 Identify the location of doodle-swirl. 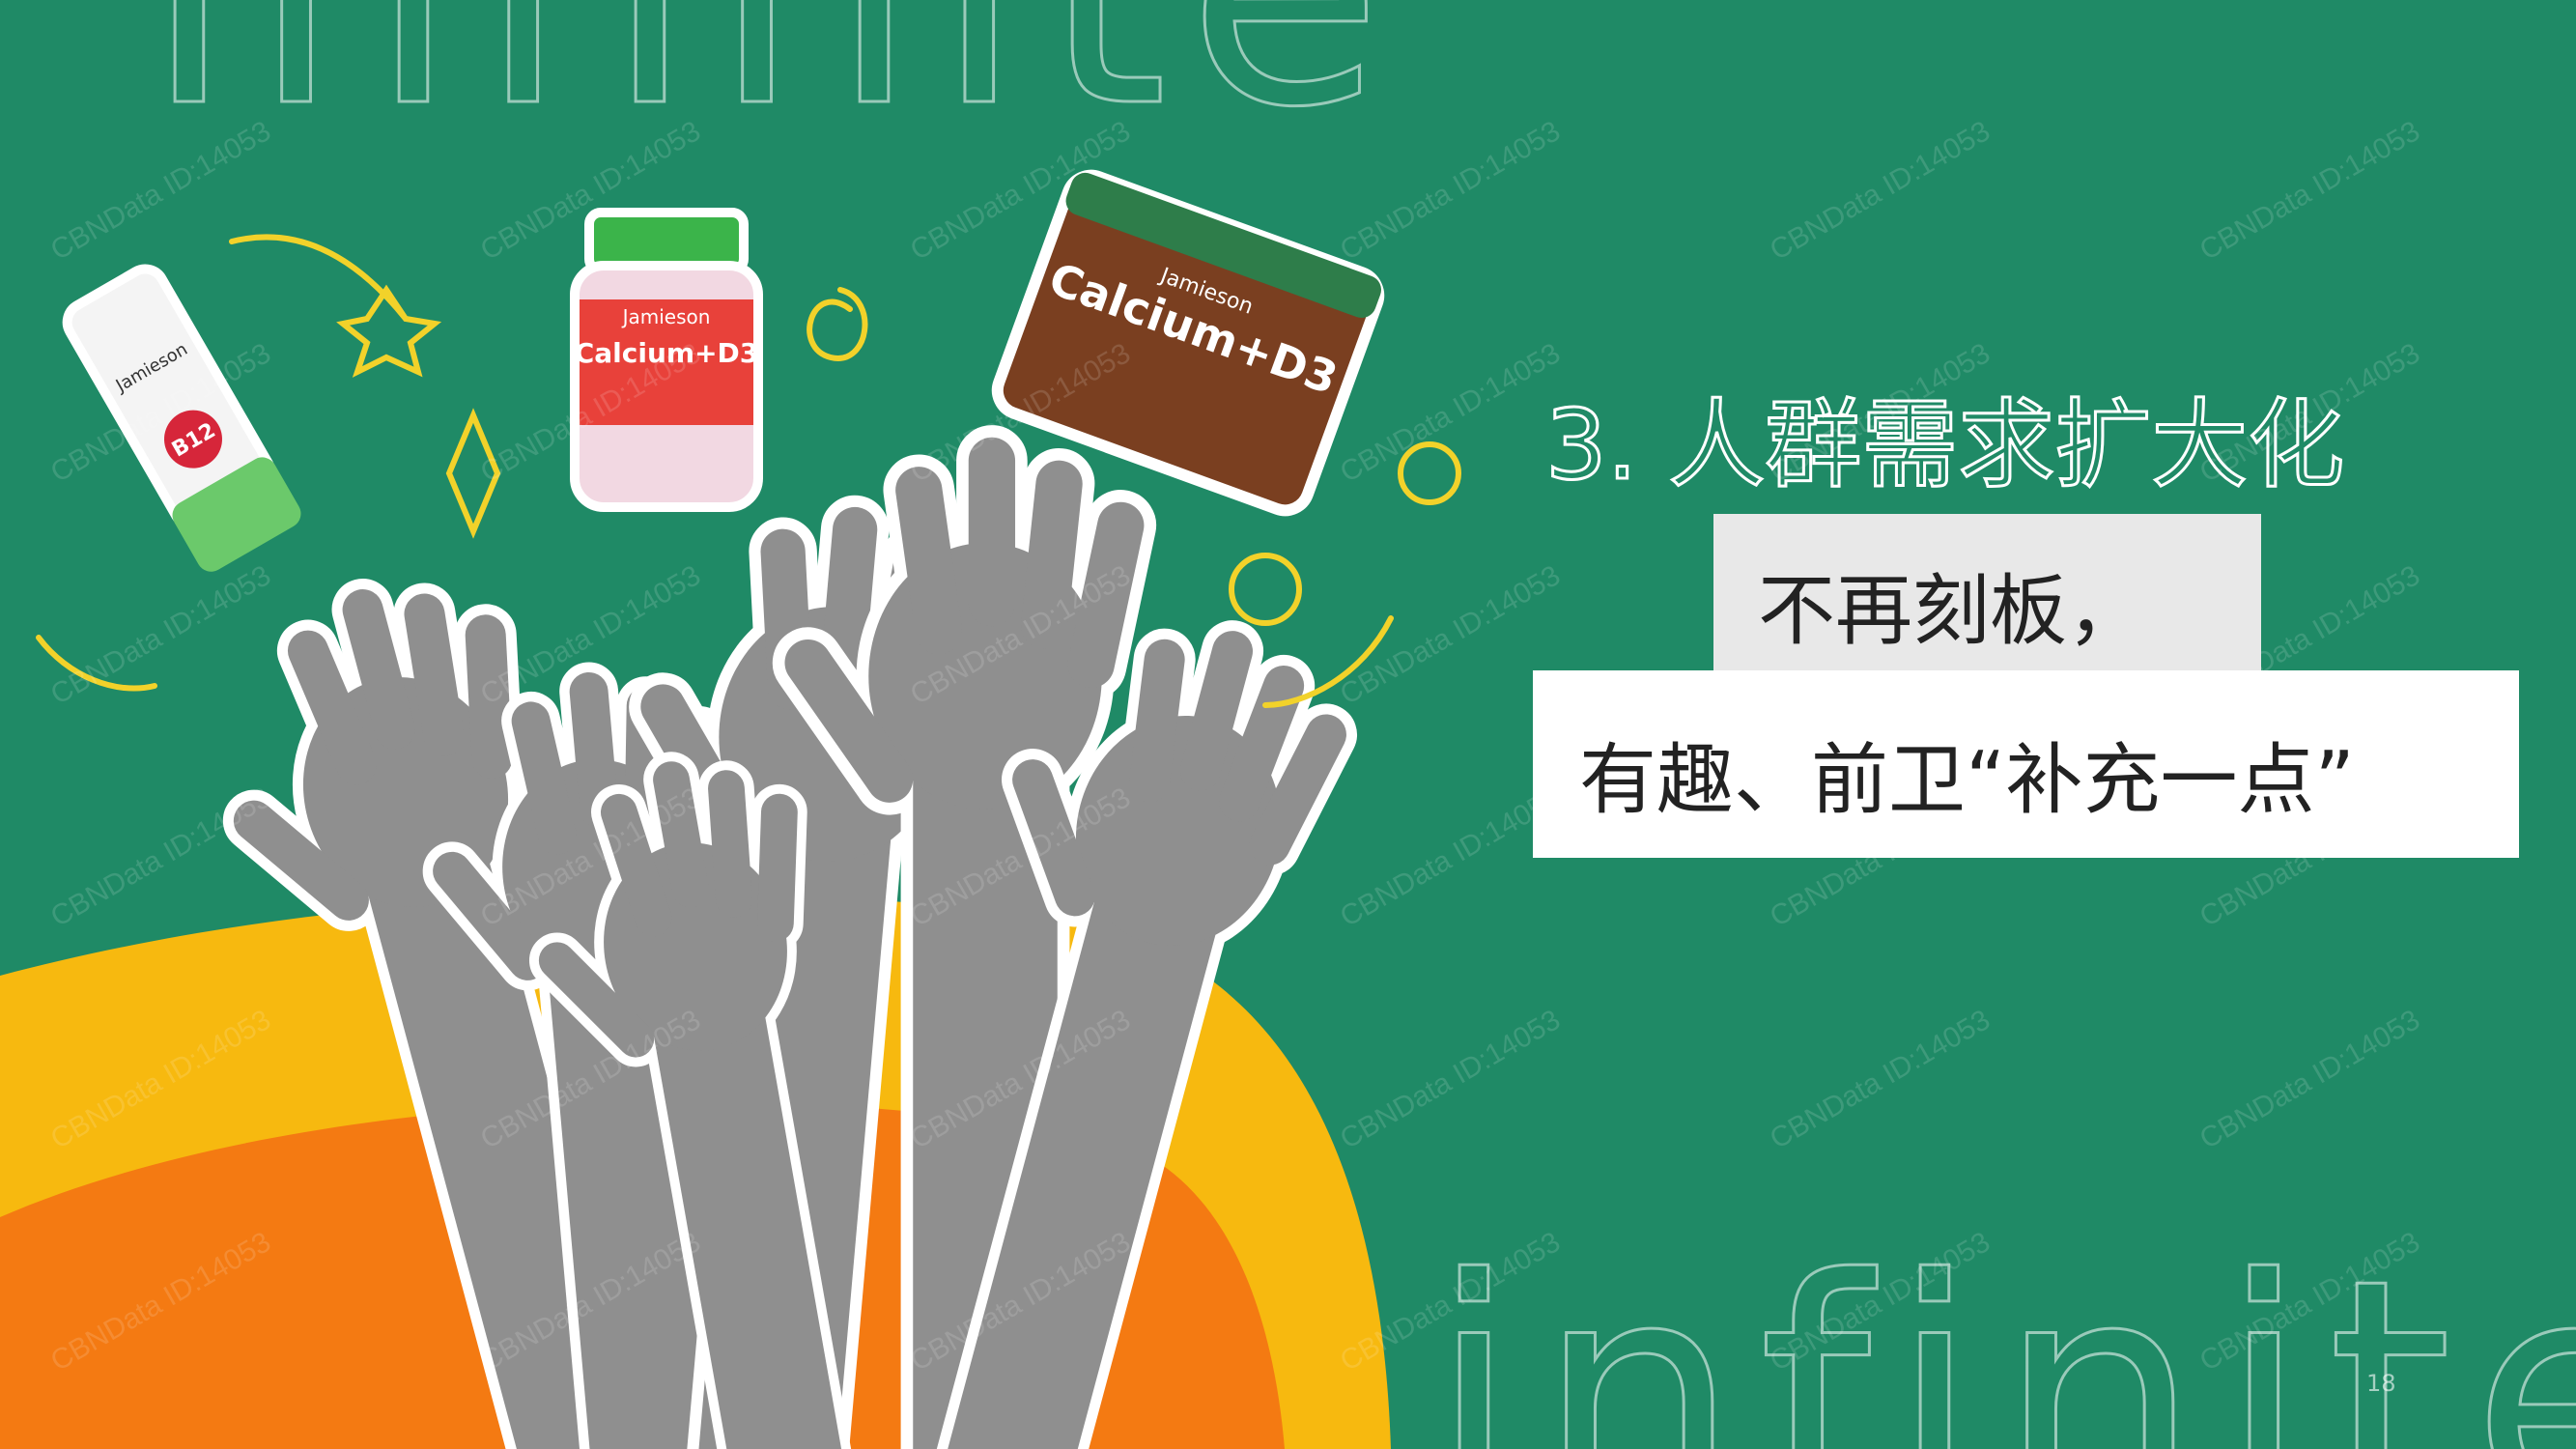
(837, 324).